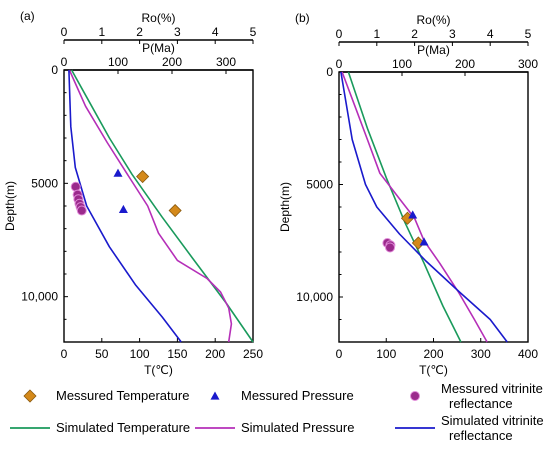  What do you see at coordinates (404, 207) in the screenshot?
I see `series-line-simulated-temperature` at bounding box center [404, 207].